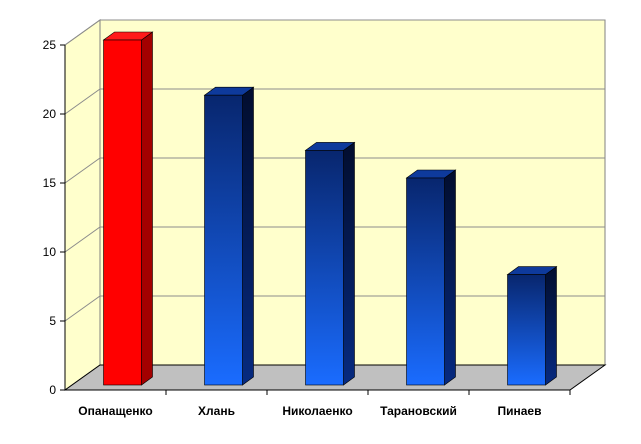 The width and height of the screenshot is (641, 444). Describe the element at coordinates (50, 252) in the screenshot. I see `y-tick-label: 10` at that location.